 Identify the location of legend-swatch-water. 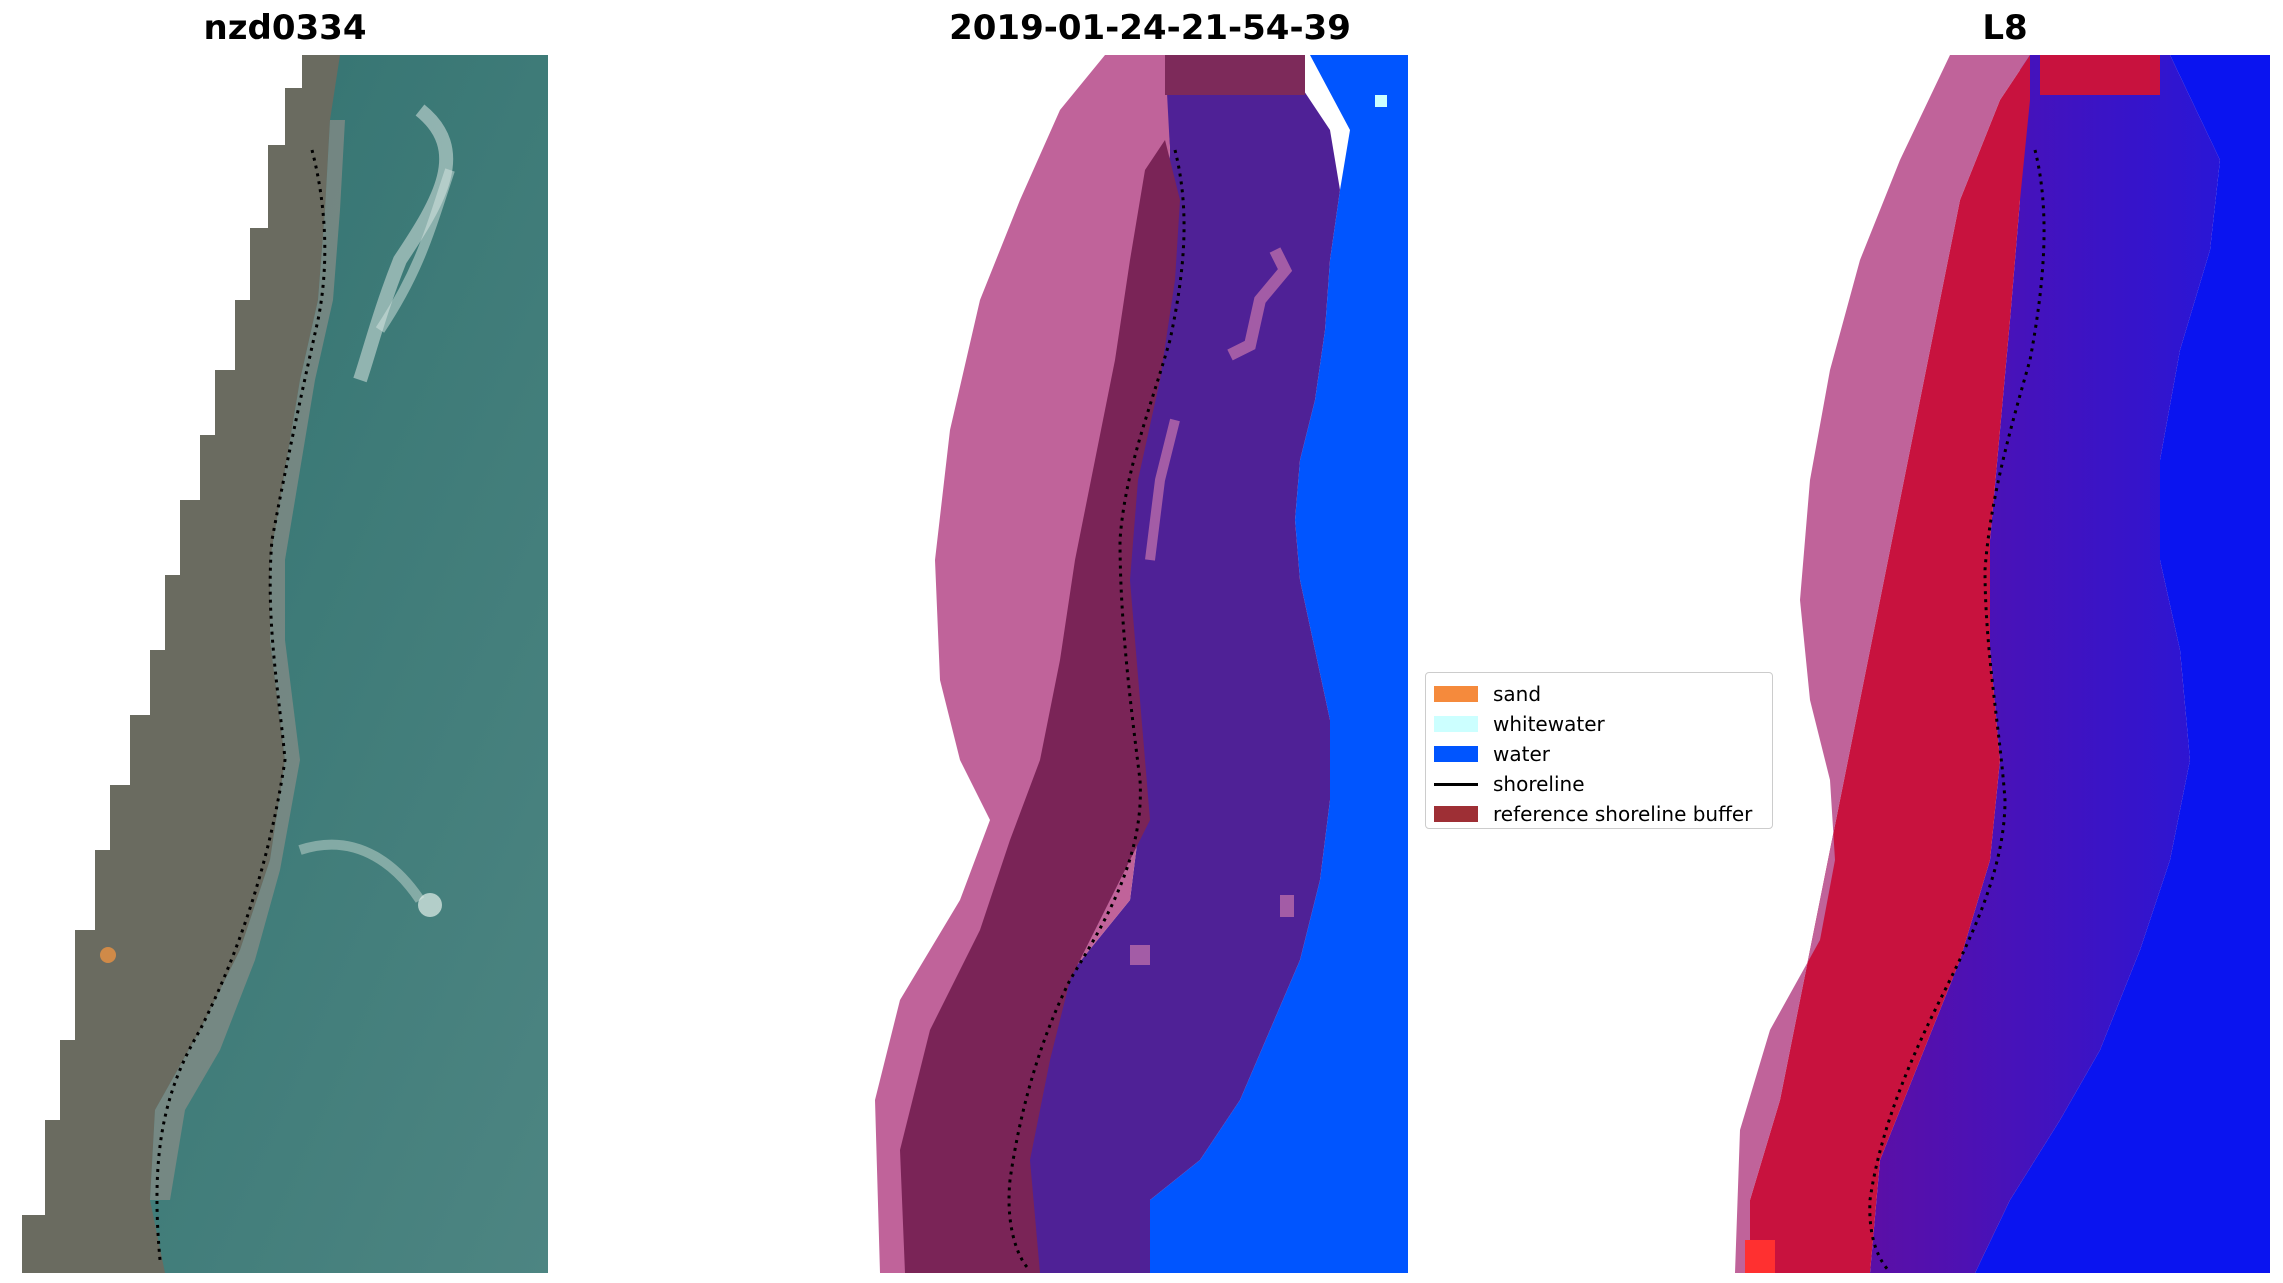
(1456, 754).